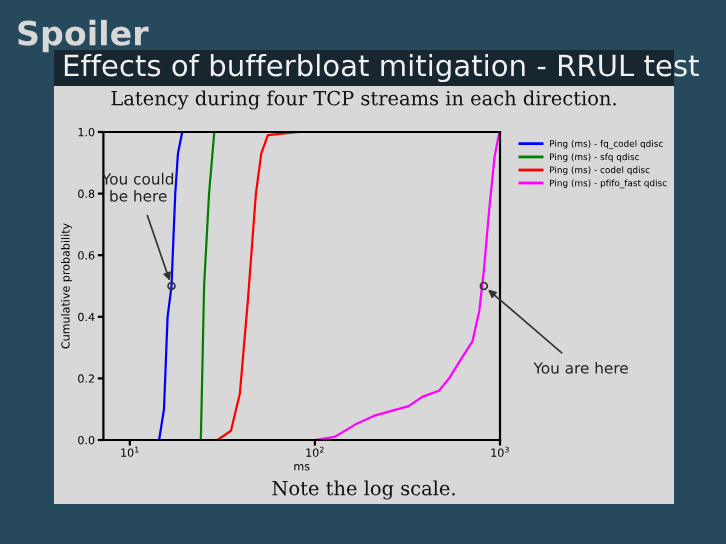 This screenshot has height=544, width=726. Describe the element at coordinates (363, 100) in the screenshot. I see `text: Latency during four TCP streams in each direction.` at that location.